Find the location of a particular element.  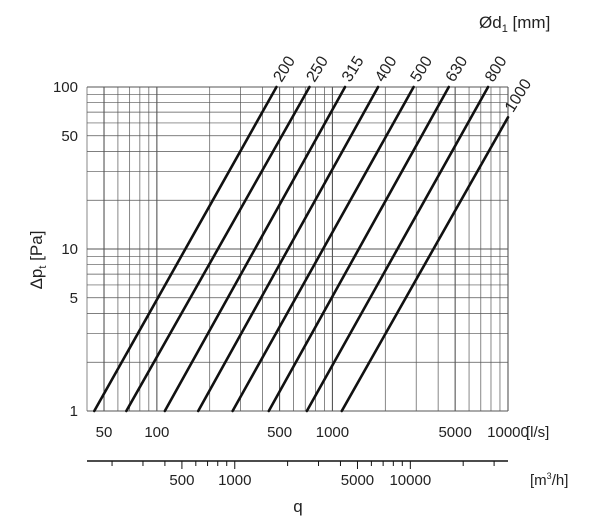

x2-tick-label: 1000 is located at coordinates (234, 480).